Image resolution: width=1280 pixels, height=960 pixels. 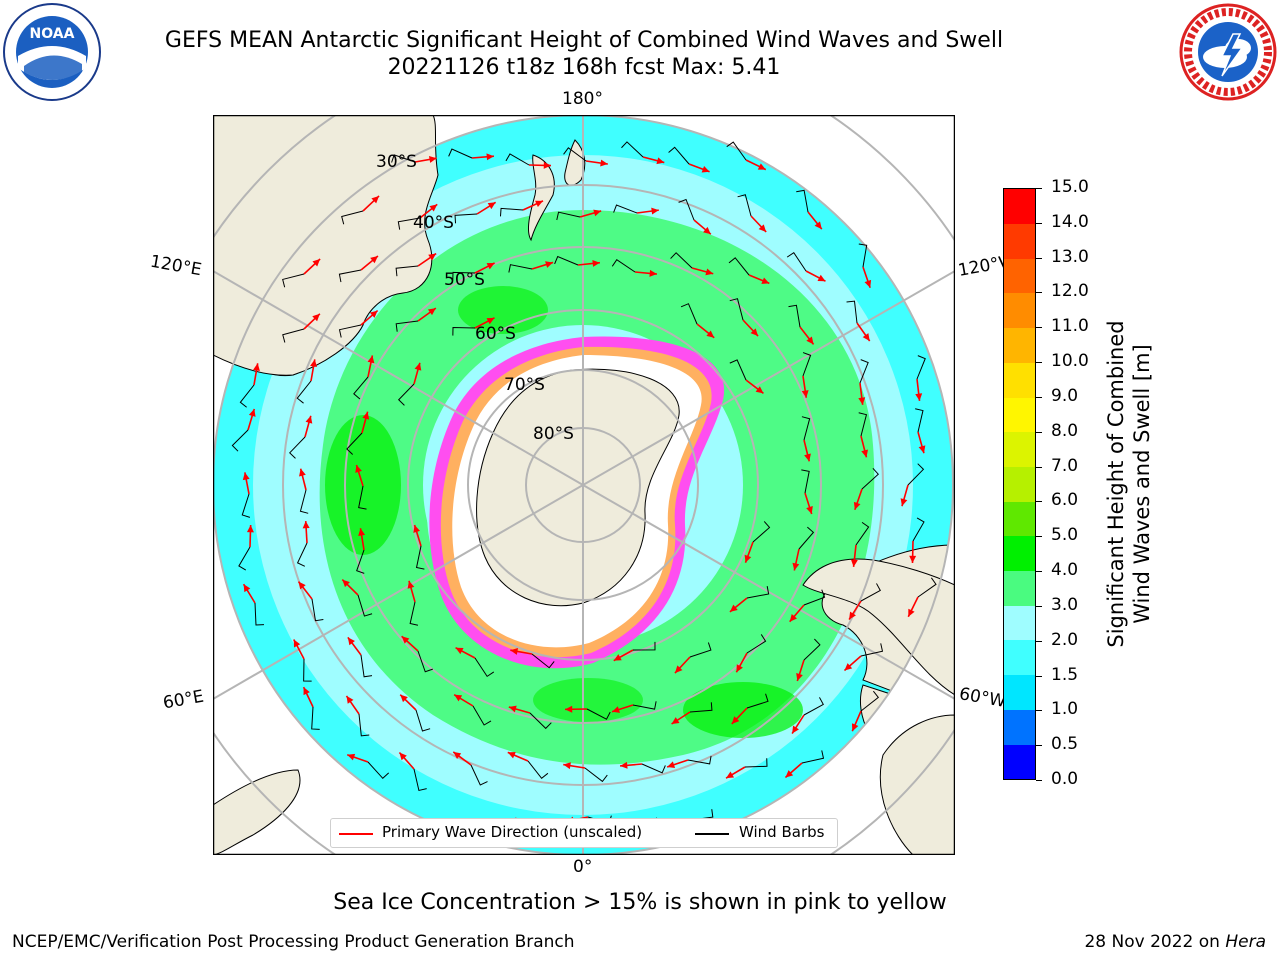 I want to click on wave-direction-swatch, so click(x=356, y=834).